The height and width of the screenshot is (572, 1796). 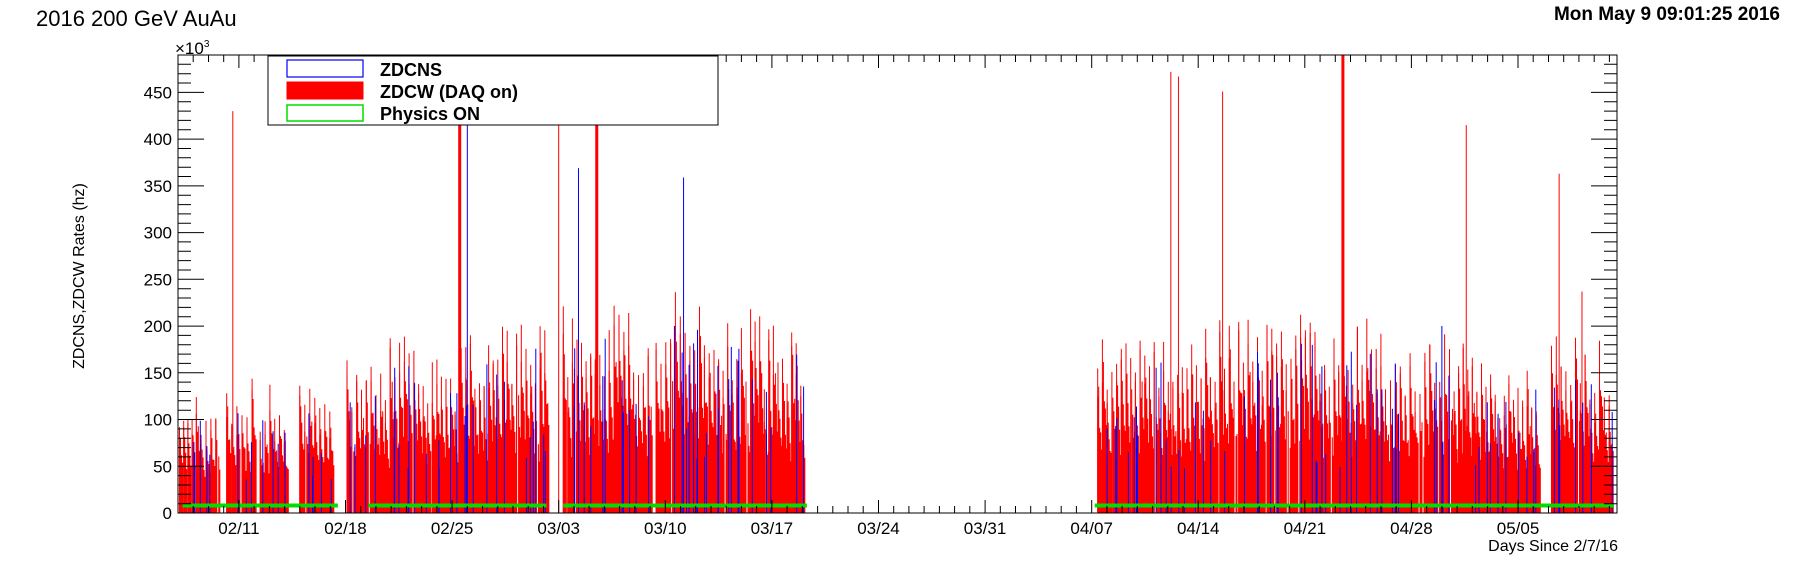 I want to click on y-tick-label: 250, so click(x=158, y=279).